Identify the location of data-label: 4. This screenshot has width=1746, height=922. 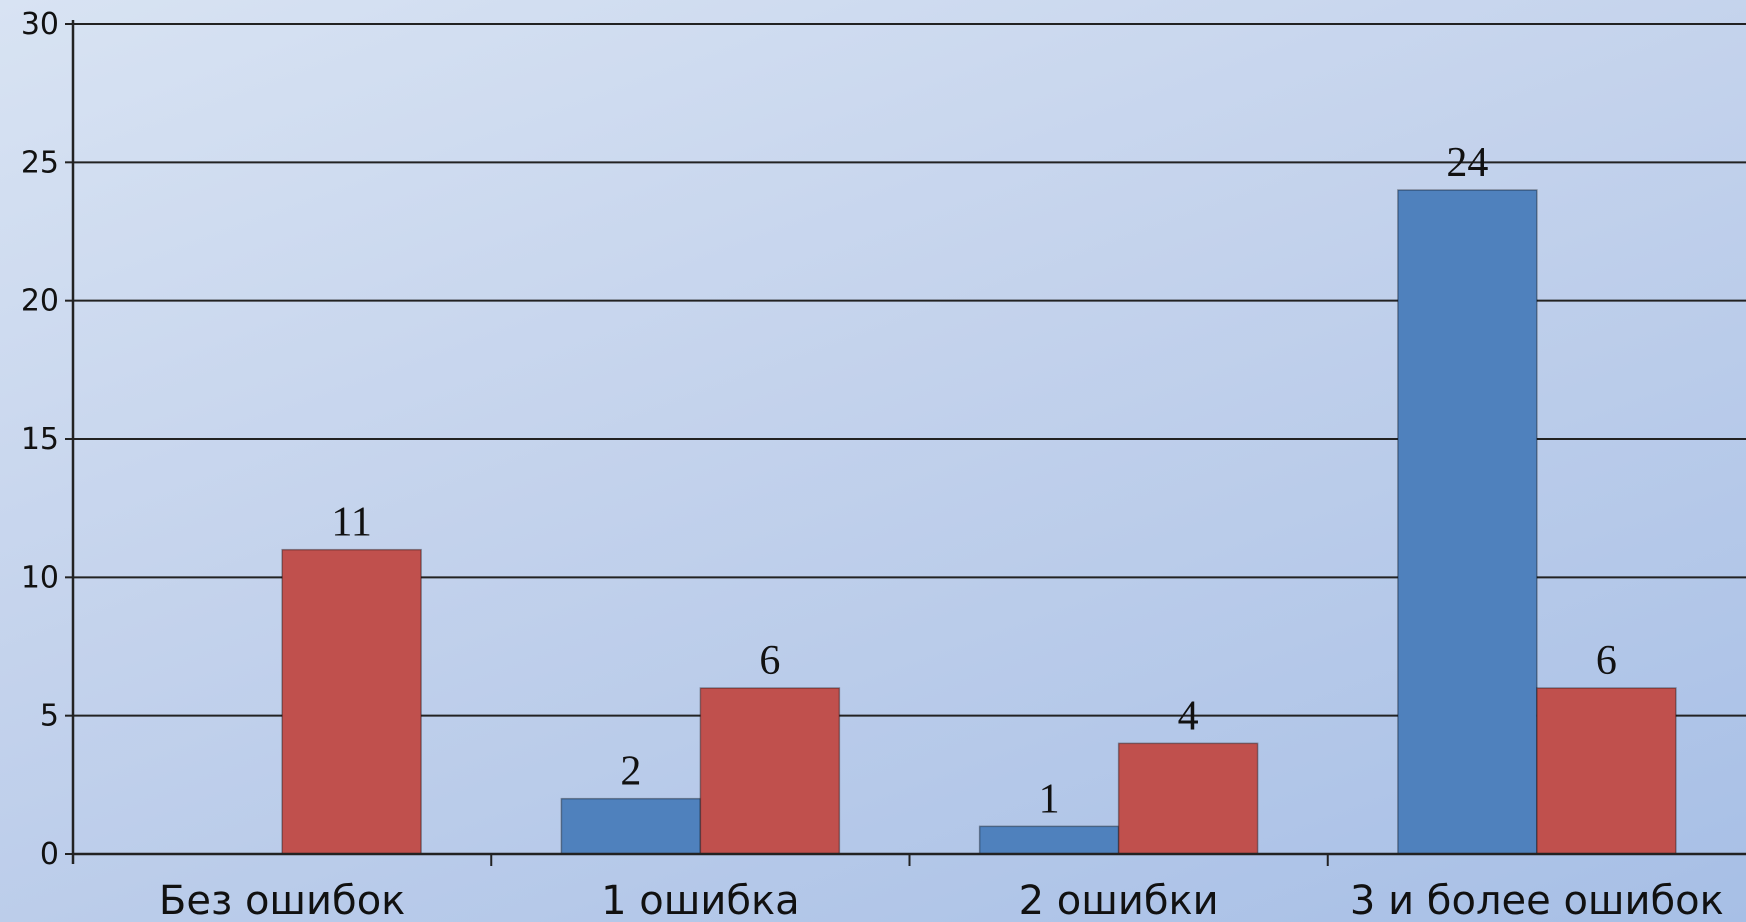
(1188, 716).